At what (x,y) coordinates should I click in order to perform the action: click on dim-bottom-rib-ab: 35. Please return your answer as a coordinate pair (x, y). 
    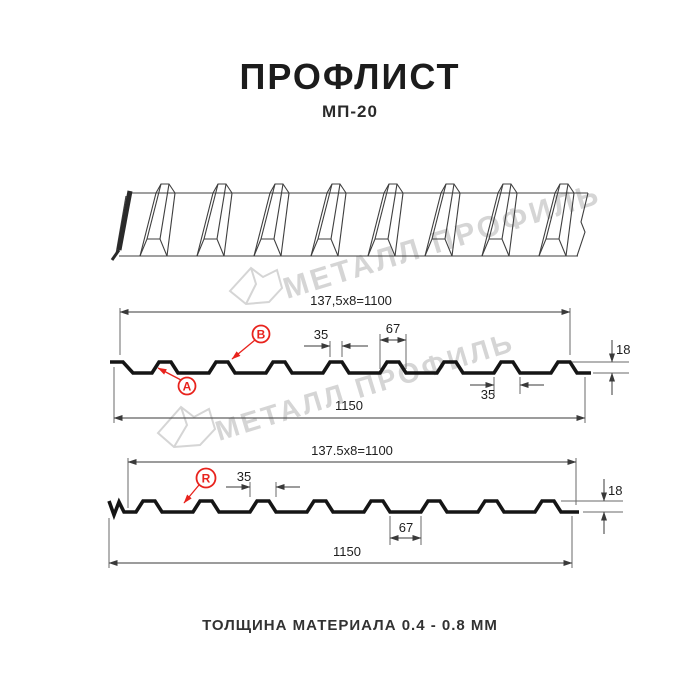
    Looking at the image, I should click on (488, 394).